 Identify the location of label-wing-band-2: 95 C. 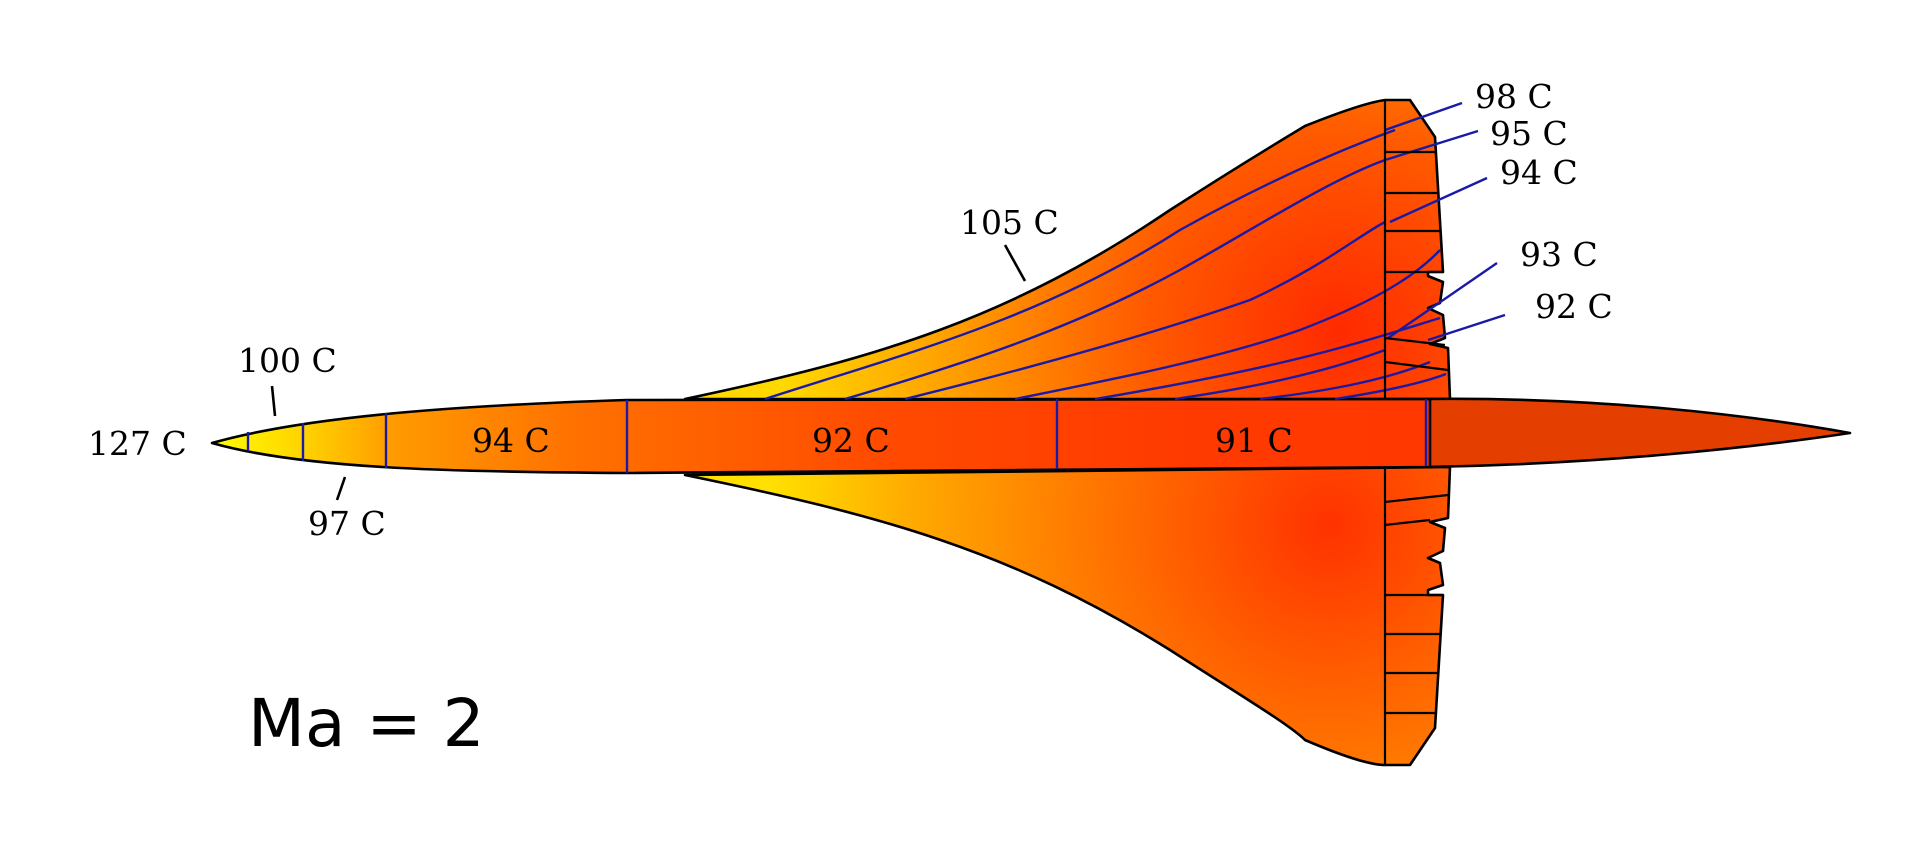
(1529, 133).